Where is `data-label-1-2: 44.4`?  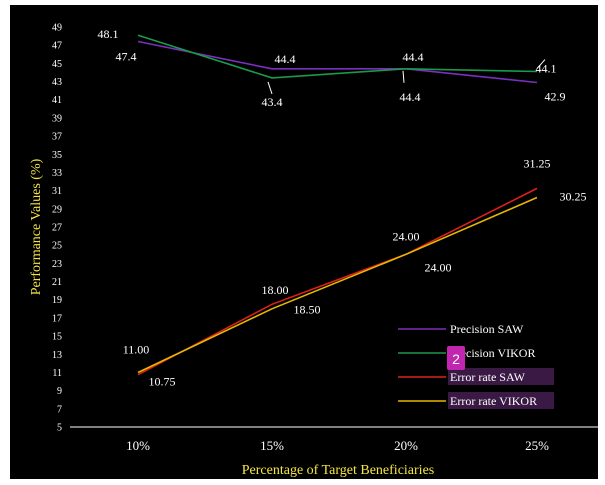 data-label-1-2: 44.4 is located at coordinates (410, 97).